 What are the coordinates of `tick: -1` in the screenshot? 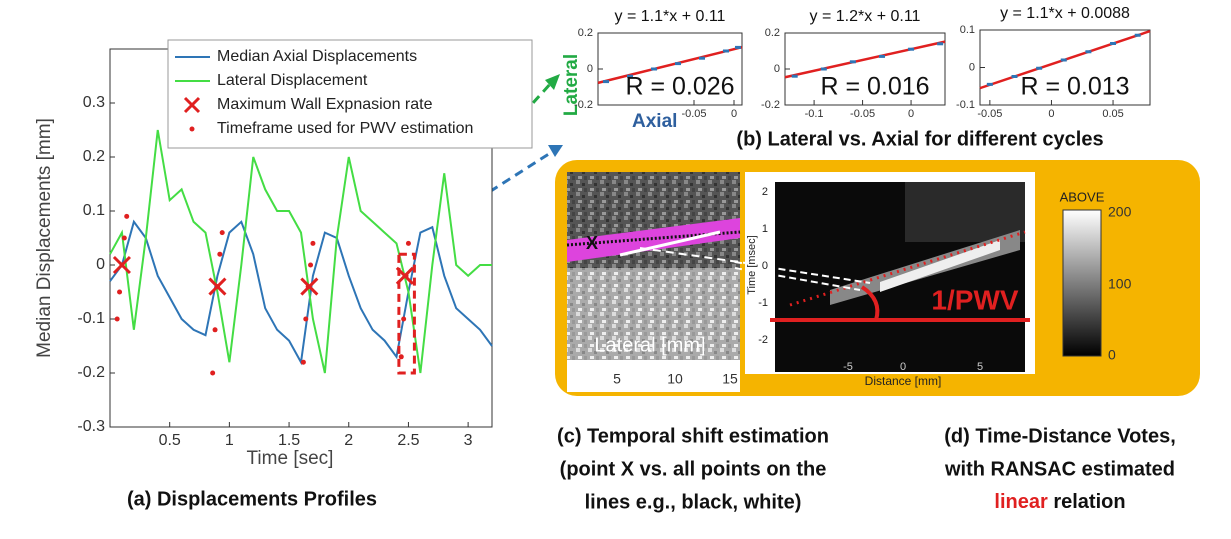 It's located at (763, 303).